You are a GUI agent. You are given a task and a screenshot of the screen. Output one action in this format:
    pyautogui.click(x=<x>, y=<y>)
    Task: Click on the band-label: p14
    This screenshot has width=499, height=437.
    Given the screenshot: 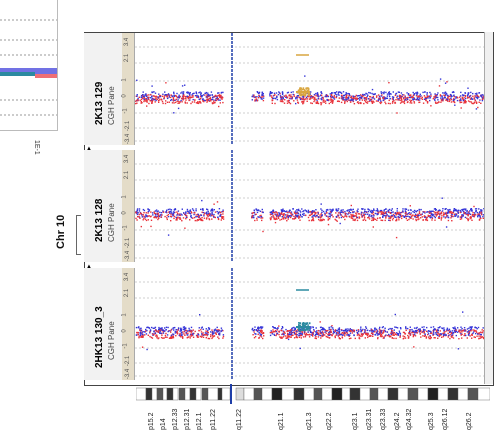 What is the action you would take?
    pyautogui.click(x=163, y=424)
    